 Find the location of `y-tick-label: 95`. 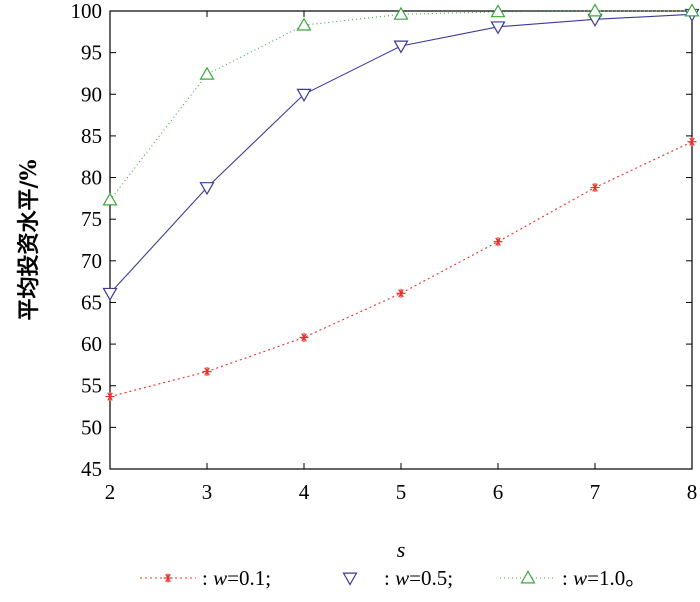

y-tick-label: 95 is located at coordinates (91, 53).